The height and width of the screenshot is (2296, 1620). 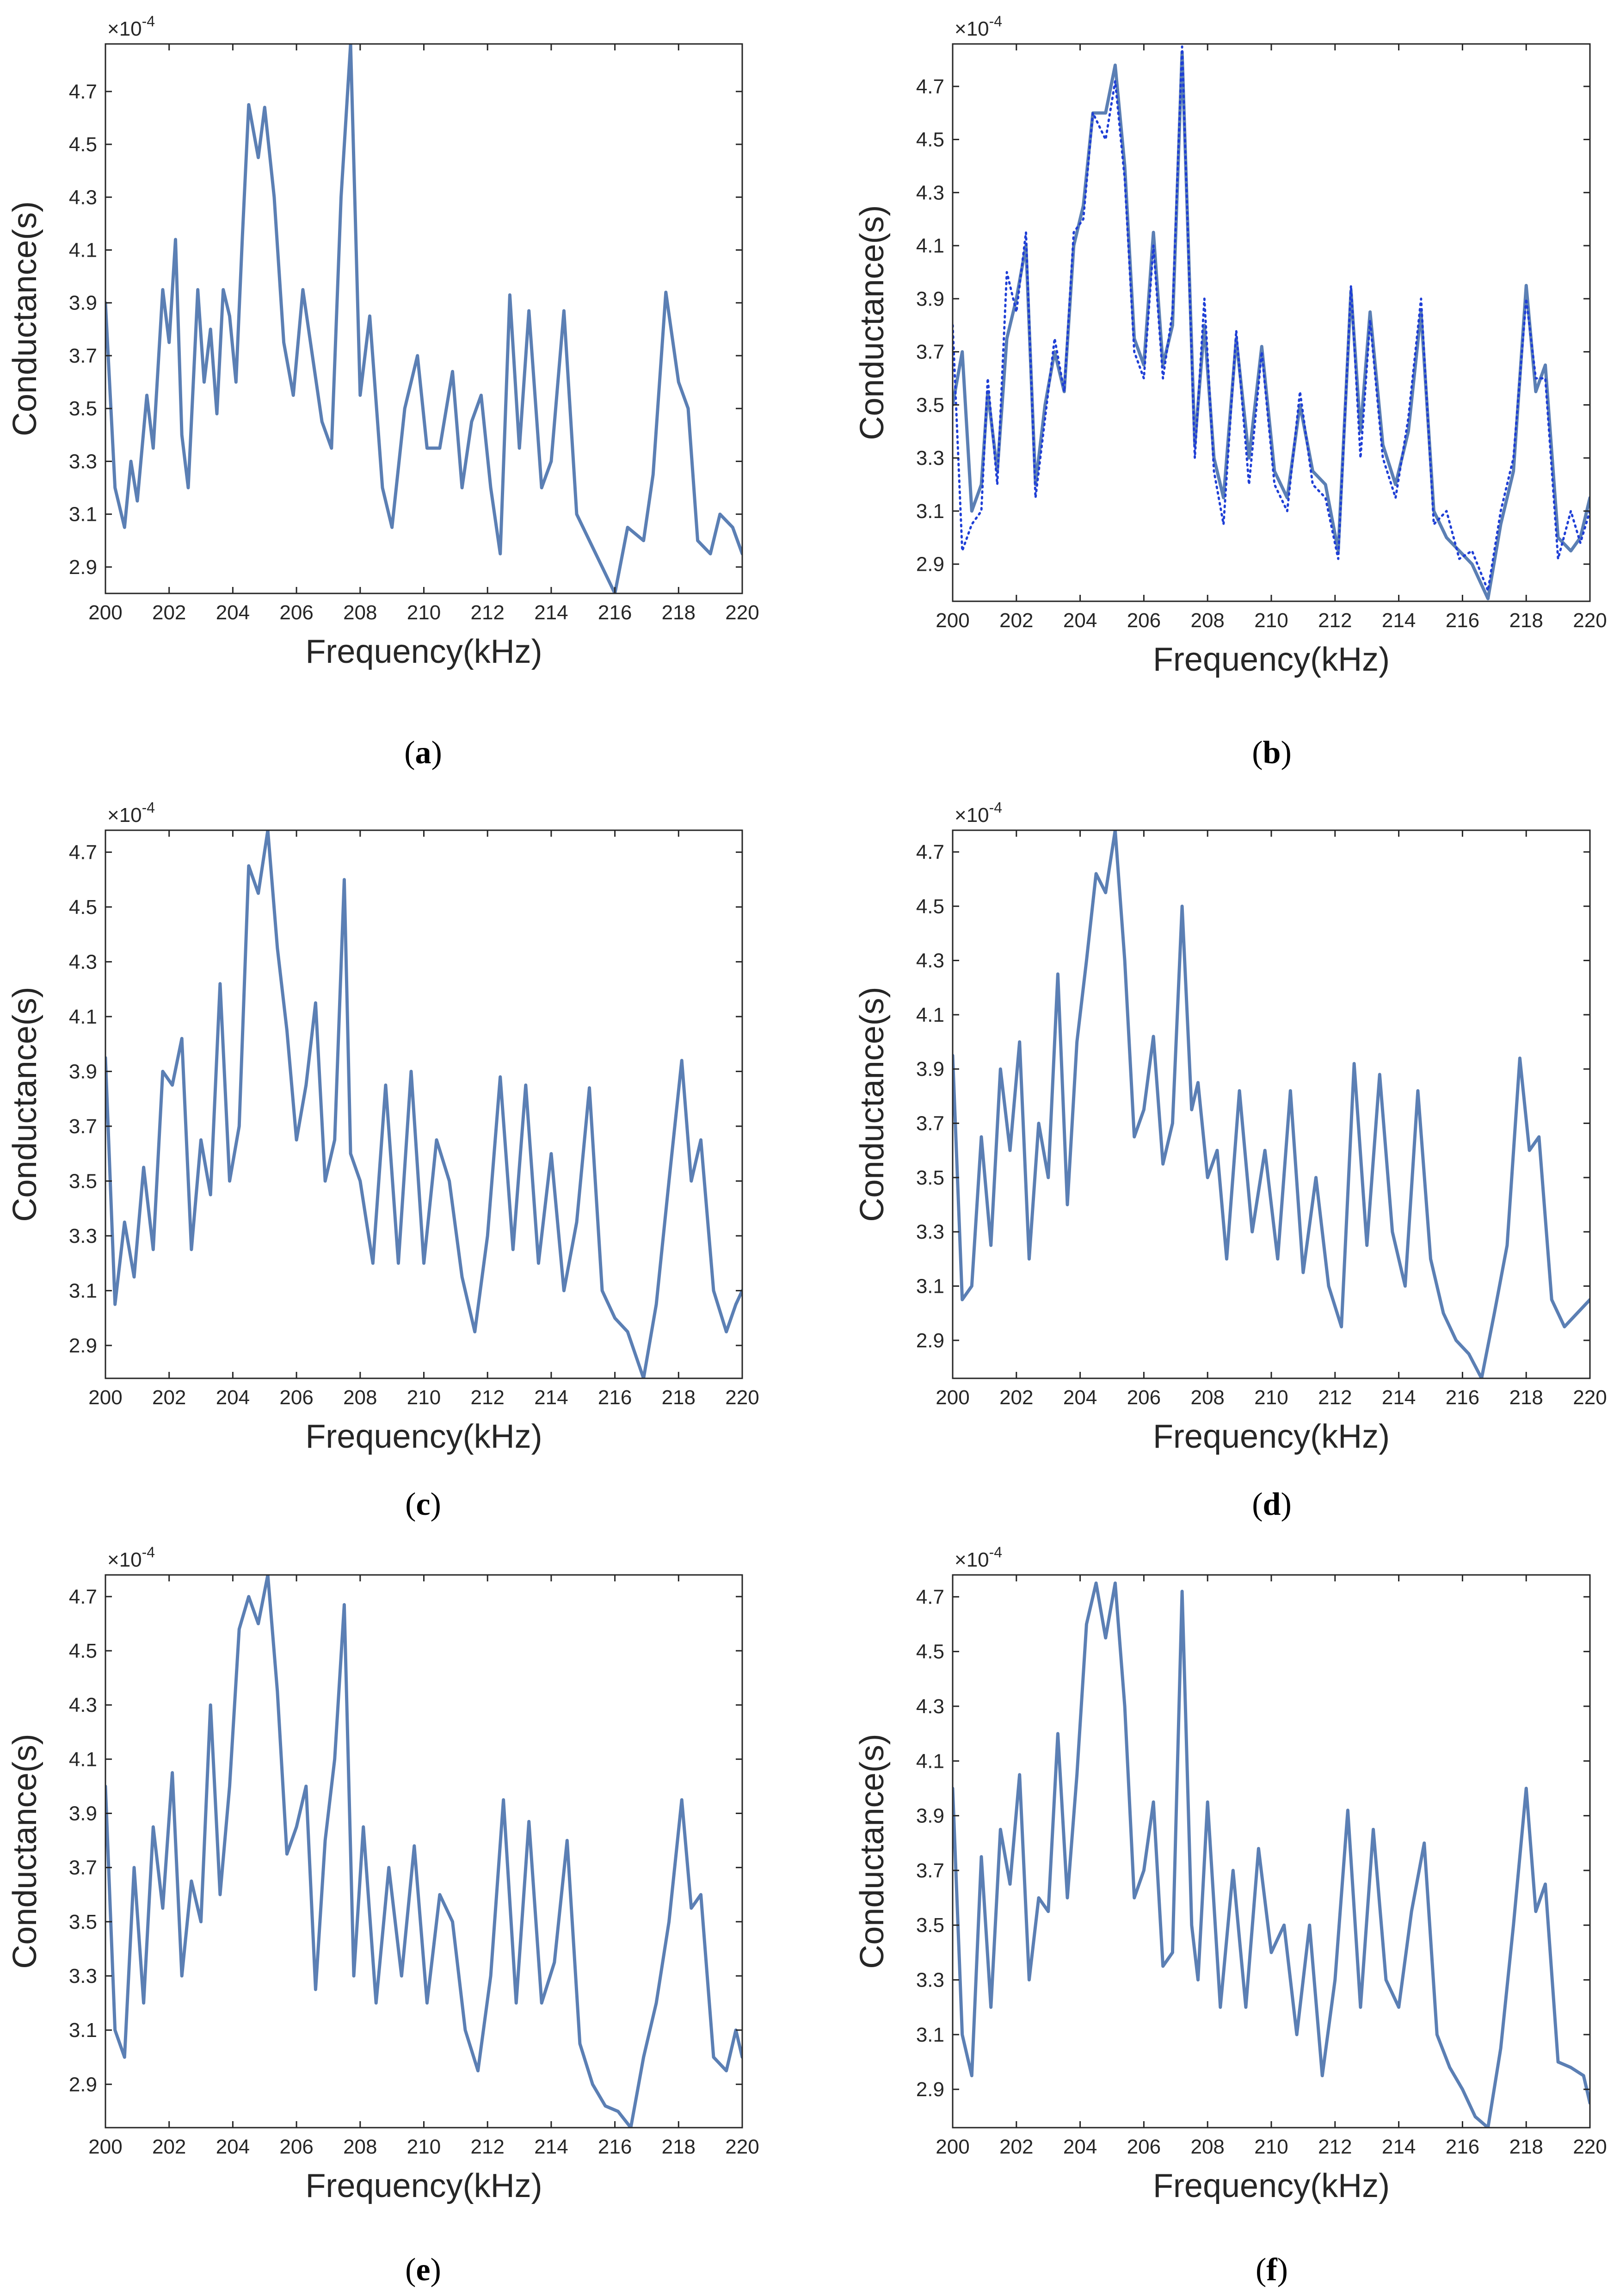 What do you see at coordinates (423, 1851) in the screenshot?
I see `series-line-measured-e` at bounding box center [423, 1851].